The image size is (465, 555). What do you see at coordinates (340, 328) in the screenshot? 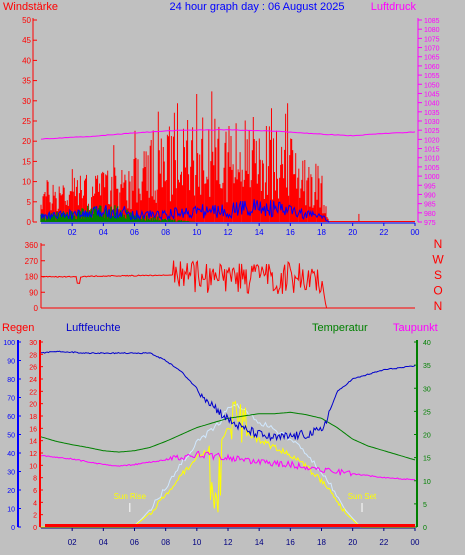
I see `temperatur-label: Temperatur` at bounding box center [340, 328].